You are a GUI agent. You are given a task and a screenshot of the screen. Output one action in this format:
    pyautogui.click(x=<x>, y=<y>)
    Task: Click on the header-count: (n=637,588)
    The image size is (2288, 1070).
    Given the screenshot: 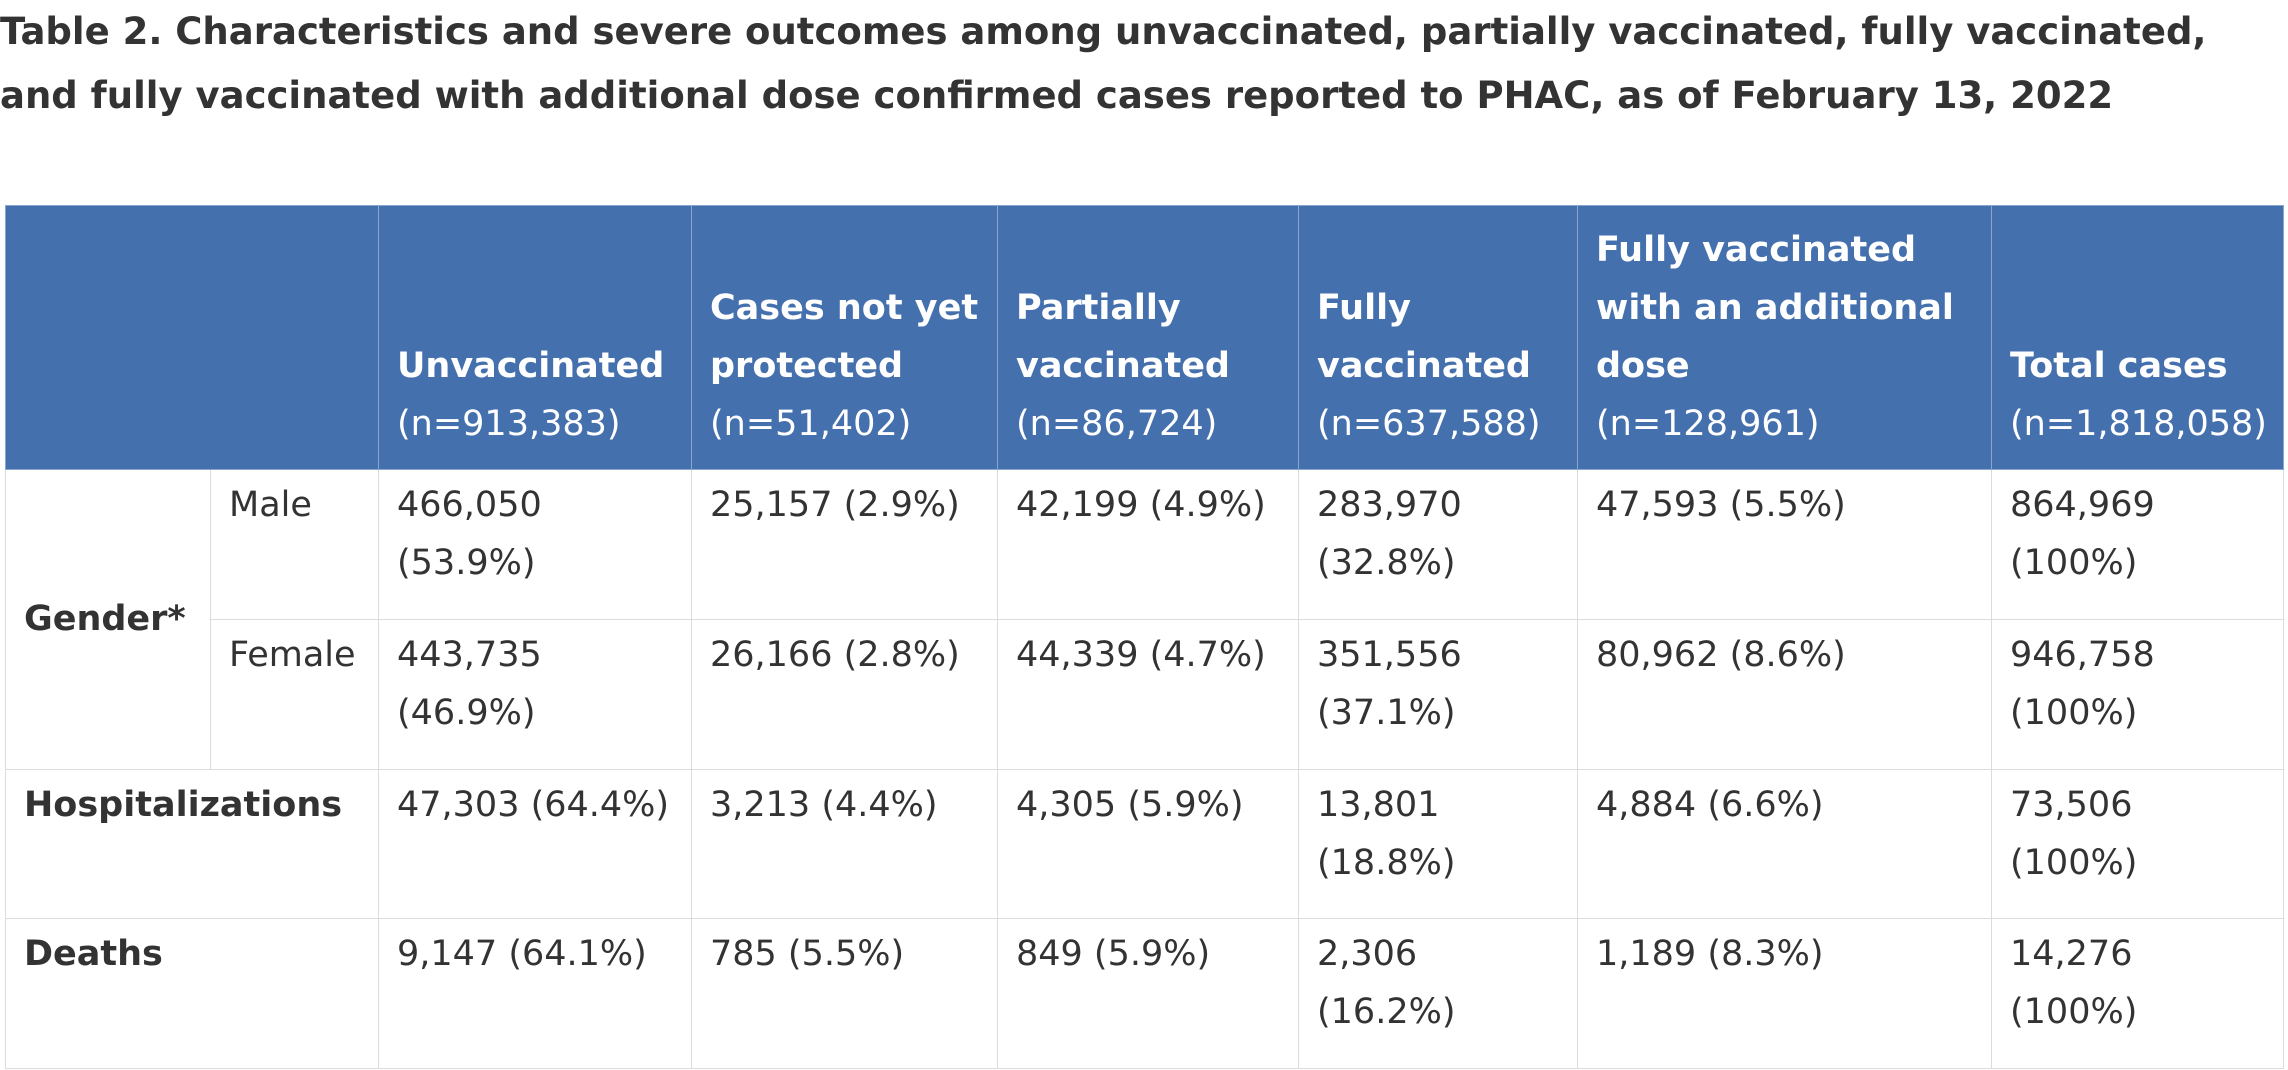 What is the action you would take?
    pyautogui.click(x=1429, y=424)
    